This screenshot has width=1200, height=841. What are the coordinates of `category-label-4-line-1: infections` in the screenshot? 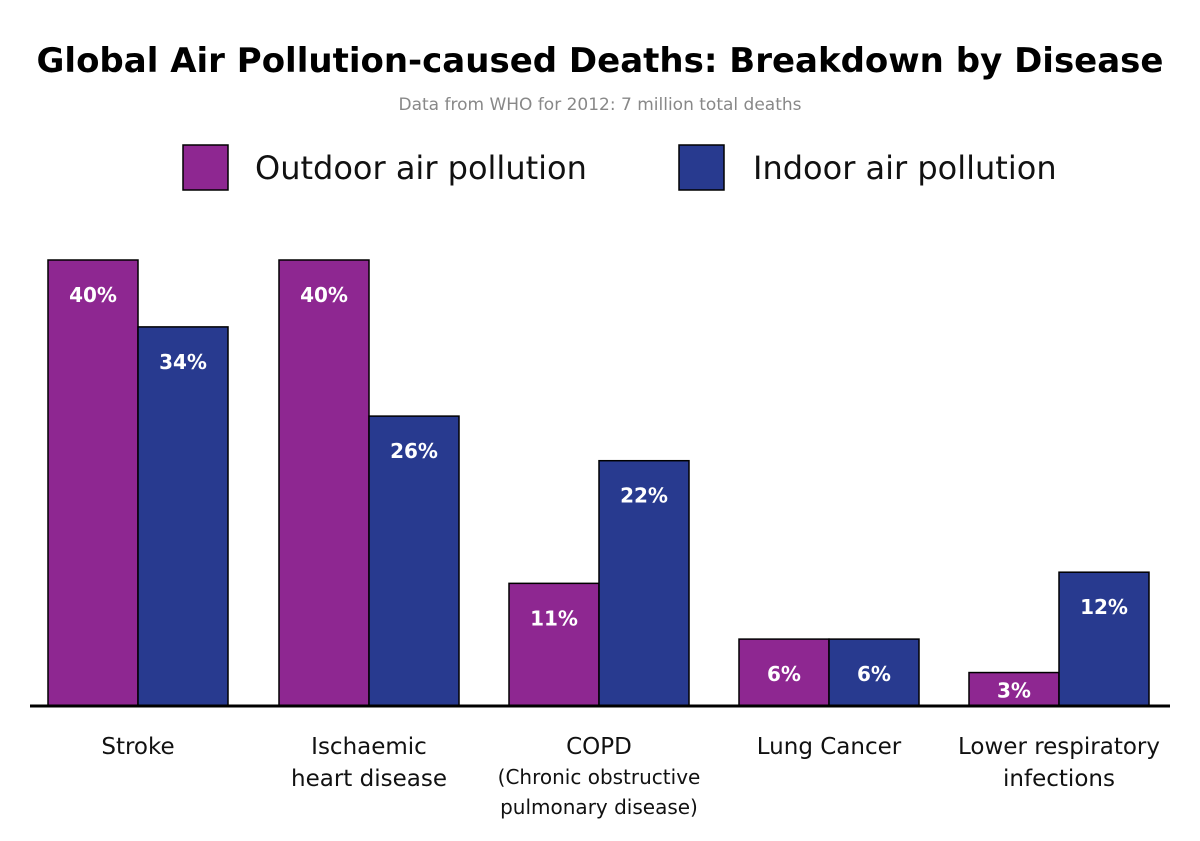 It's located at (1059, 779).